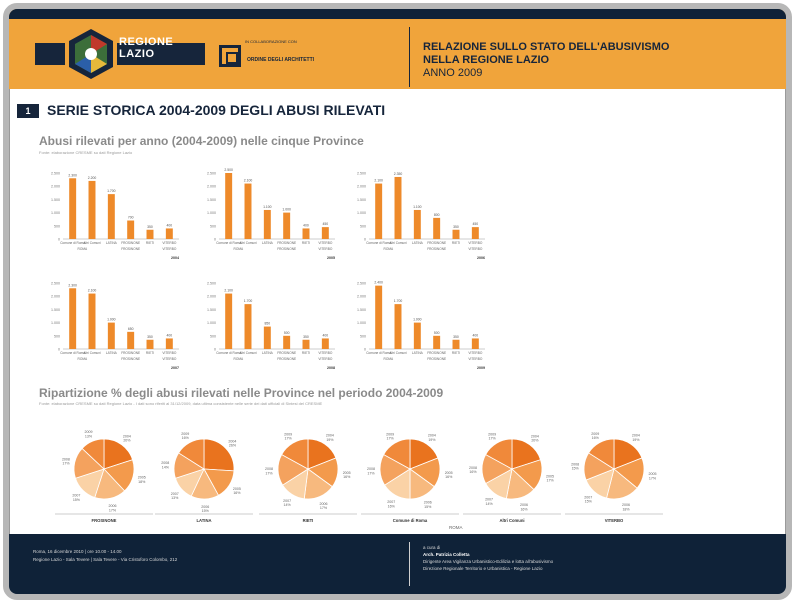  Describe the element at coordinates (175, 498) in the screenshot. I see `pie-value-label: 13%` at that location.